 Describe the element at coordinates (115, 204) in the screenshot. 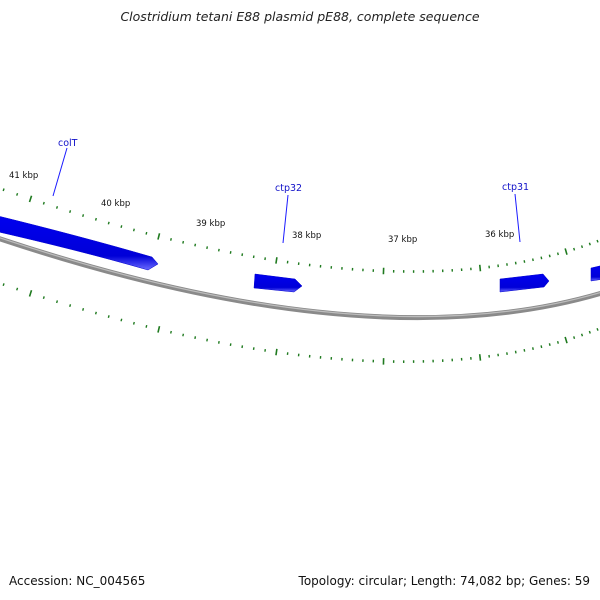

I see `scale-label-40: 40 kbp` at that location.